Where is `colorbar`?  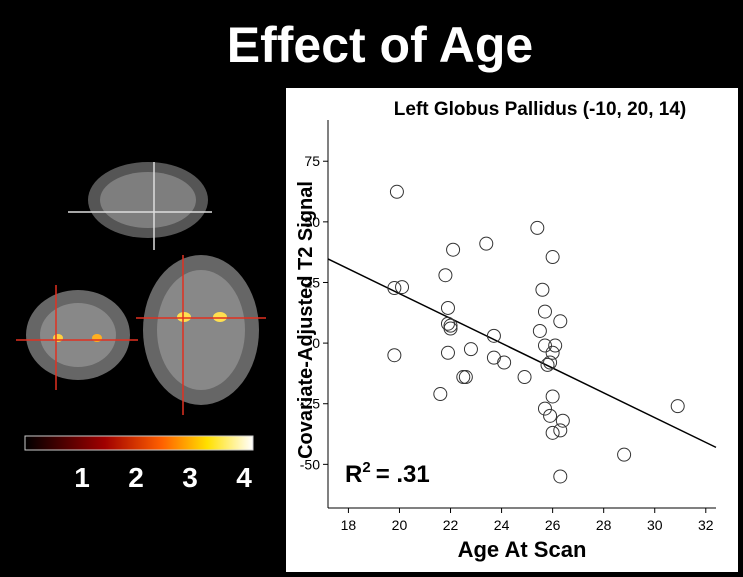
colorbar is located at coordinates (139, 443).